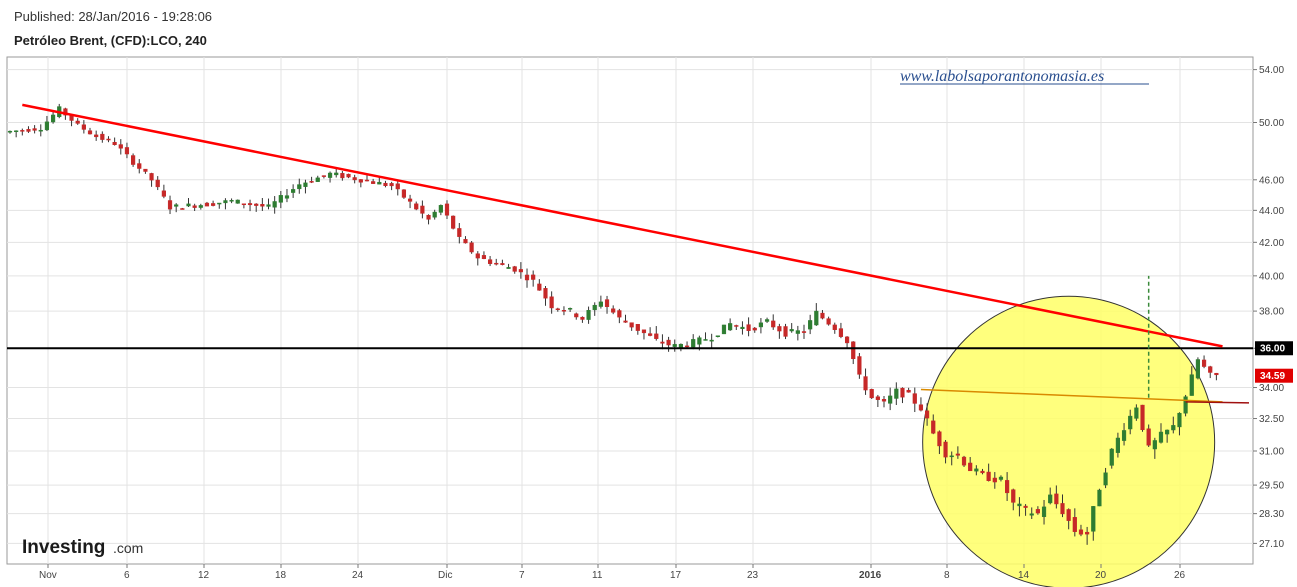 This screenshot has height=587, width=1297. I want to click on x-tick-label: Dic, so click(445, 575).